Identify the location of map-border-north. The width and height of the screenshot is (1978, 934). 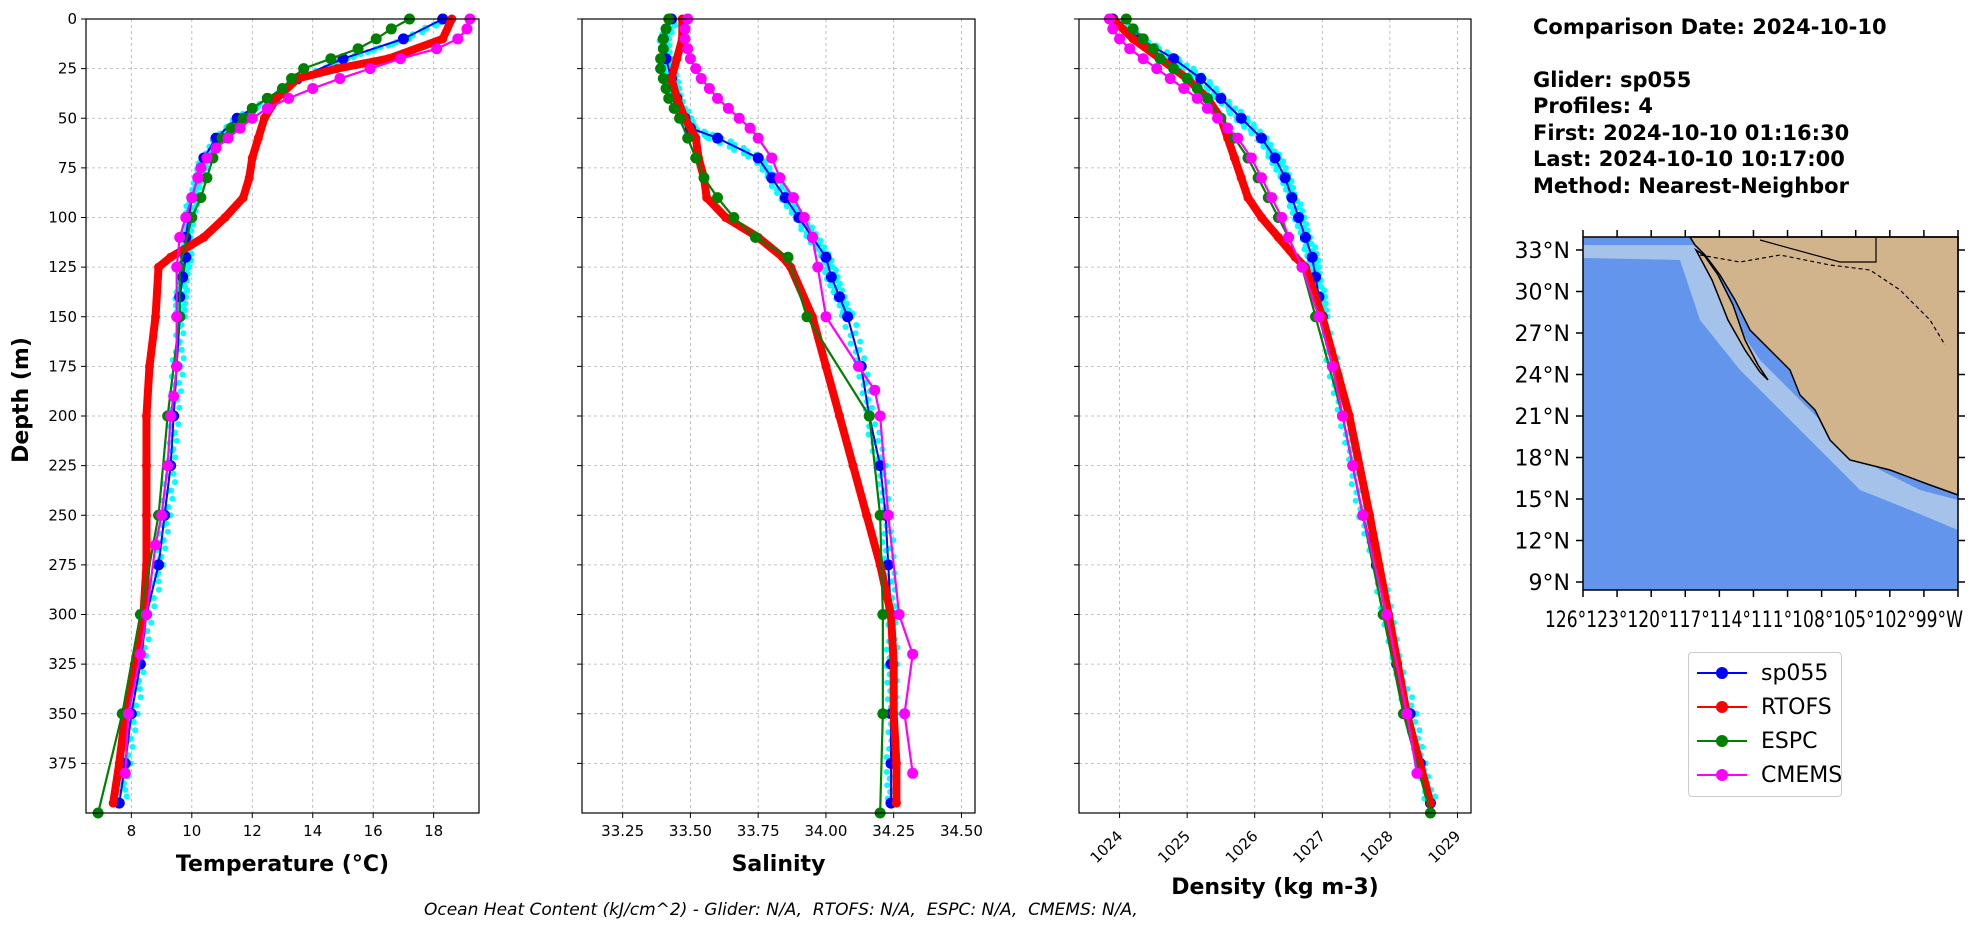
(1818, 250).